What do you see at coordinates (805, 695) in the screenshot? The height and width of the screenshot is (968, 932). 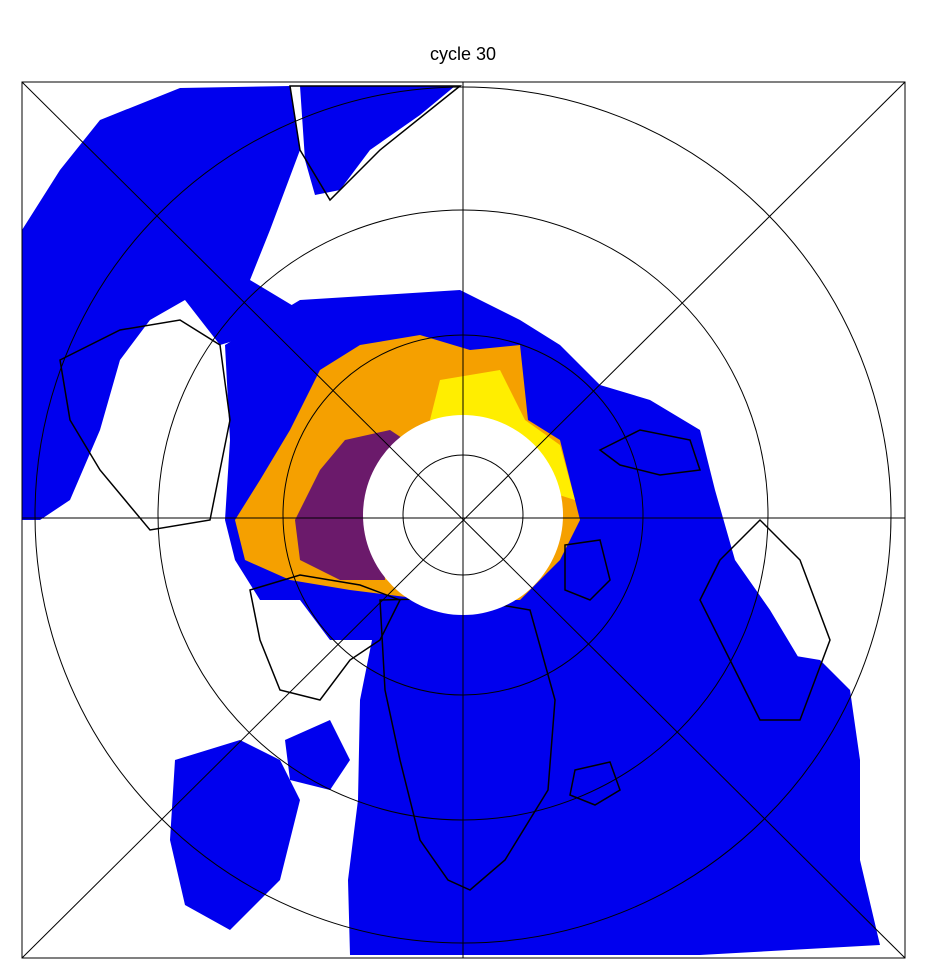 I see `ice-okhotsk` at bounding box center [805, 695].